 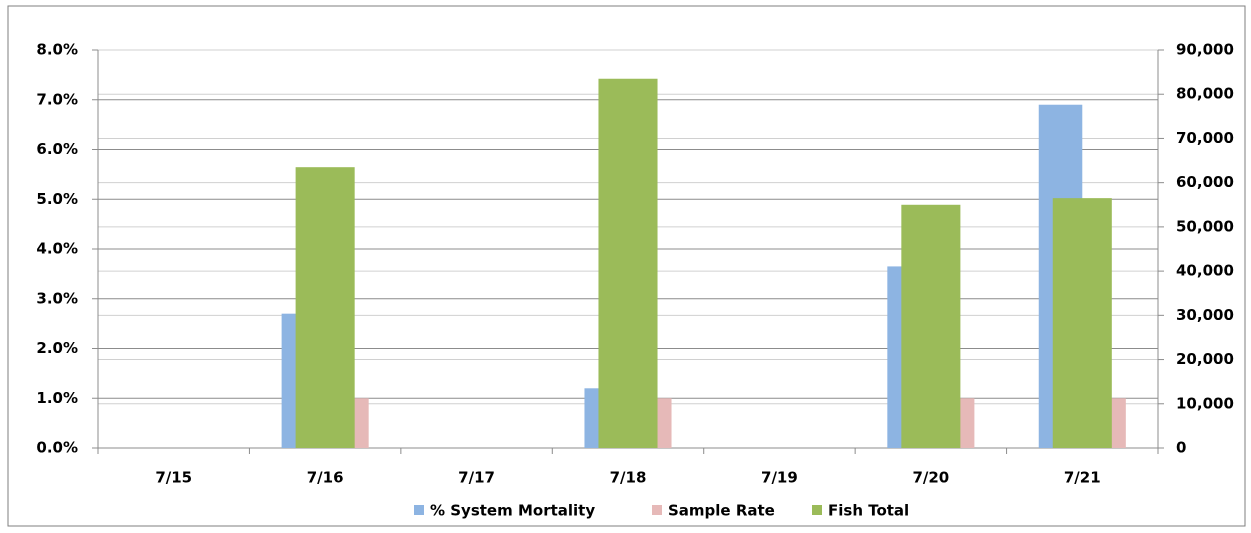 What do you see at coordinates (476, 478) in the screenshot?
I see `x-tick-label: 7/17` at bounding box center [476, 478].